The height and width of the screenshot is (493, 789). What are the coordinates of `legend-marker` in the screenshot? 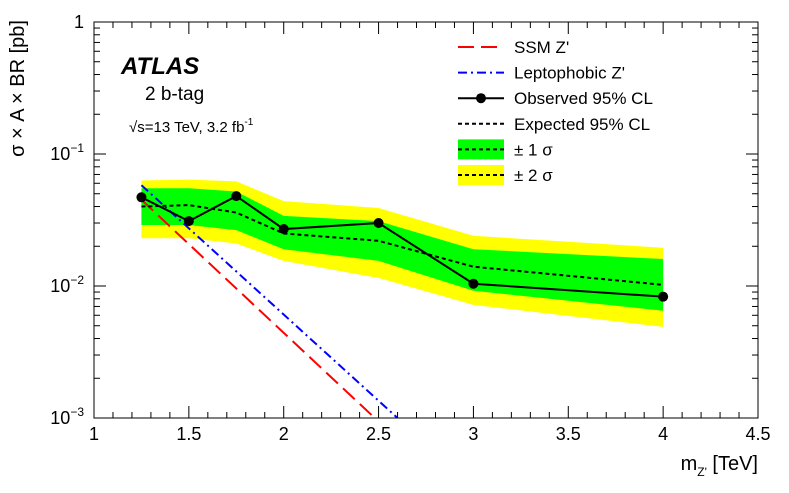 It's located at (481, 98).